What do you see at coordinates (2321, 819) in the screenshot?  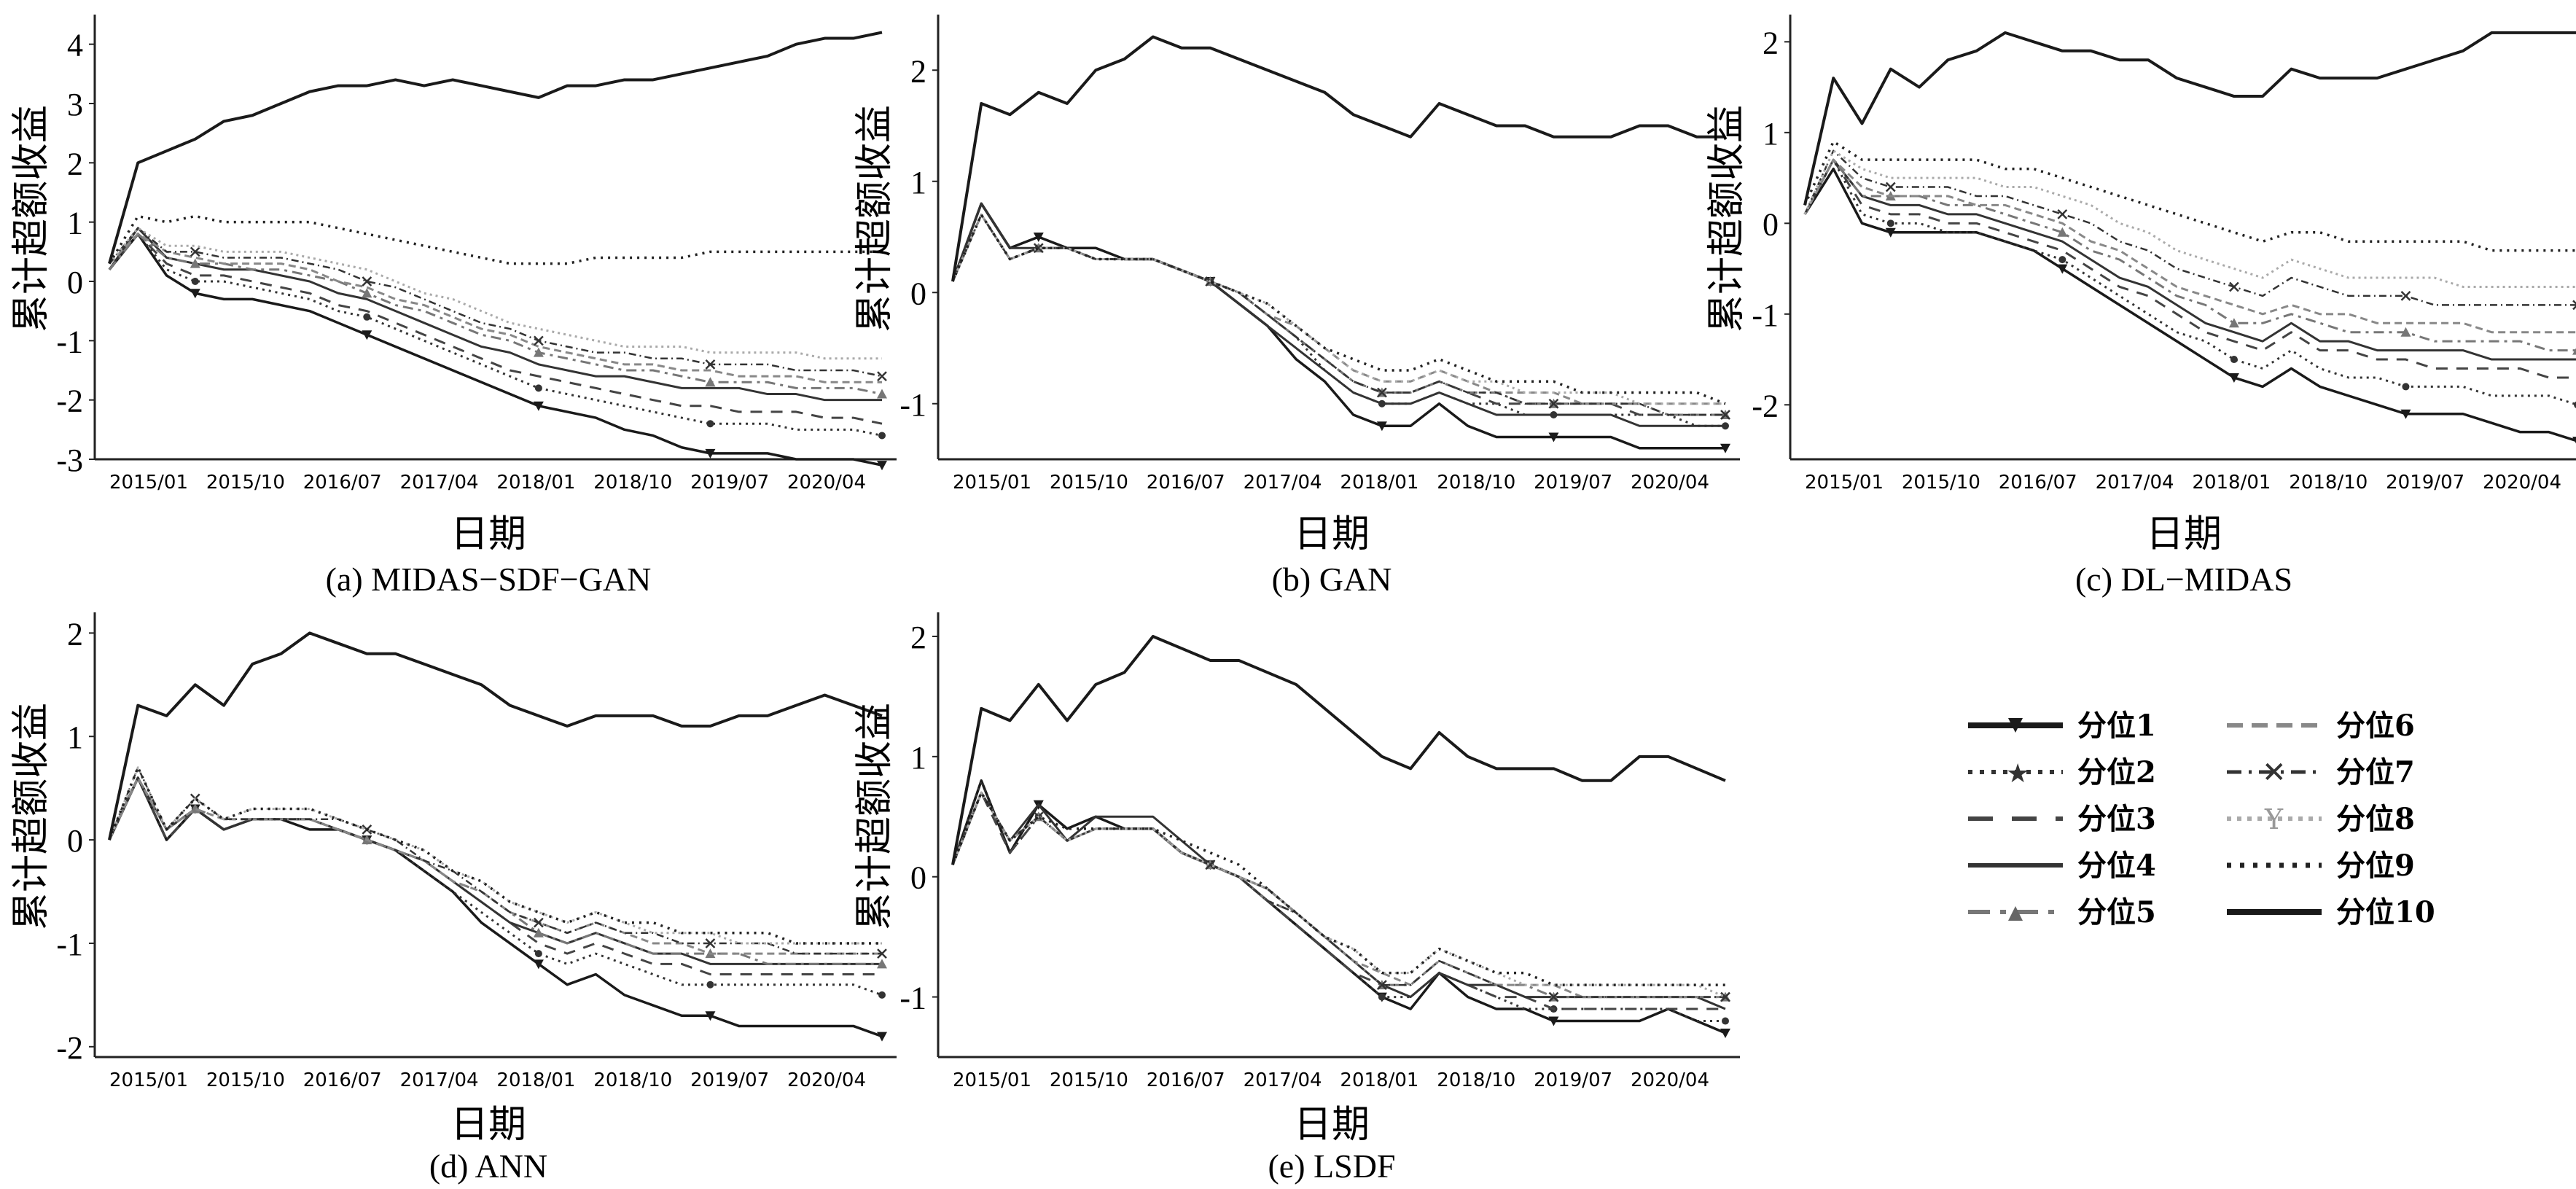 I see `legend-item-8: Y 分位8` at bounding box center [2321, 819].